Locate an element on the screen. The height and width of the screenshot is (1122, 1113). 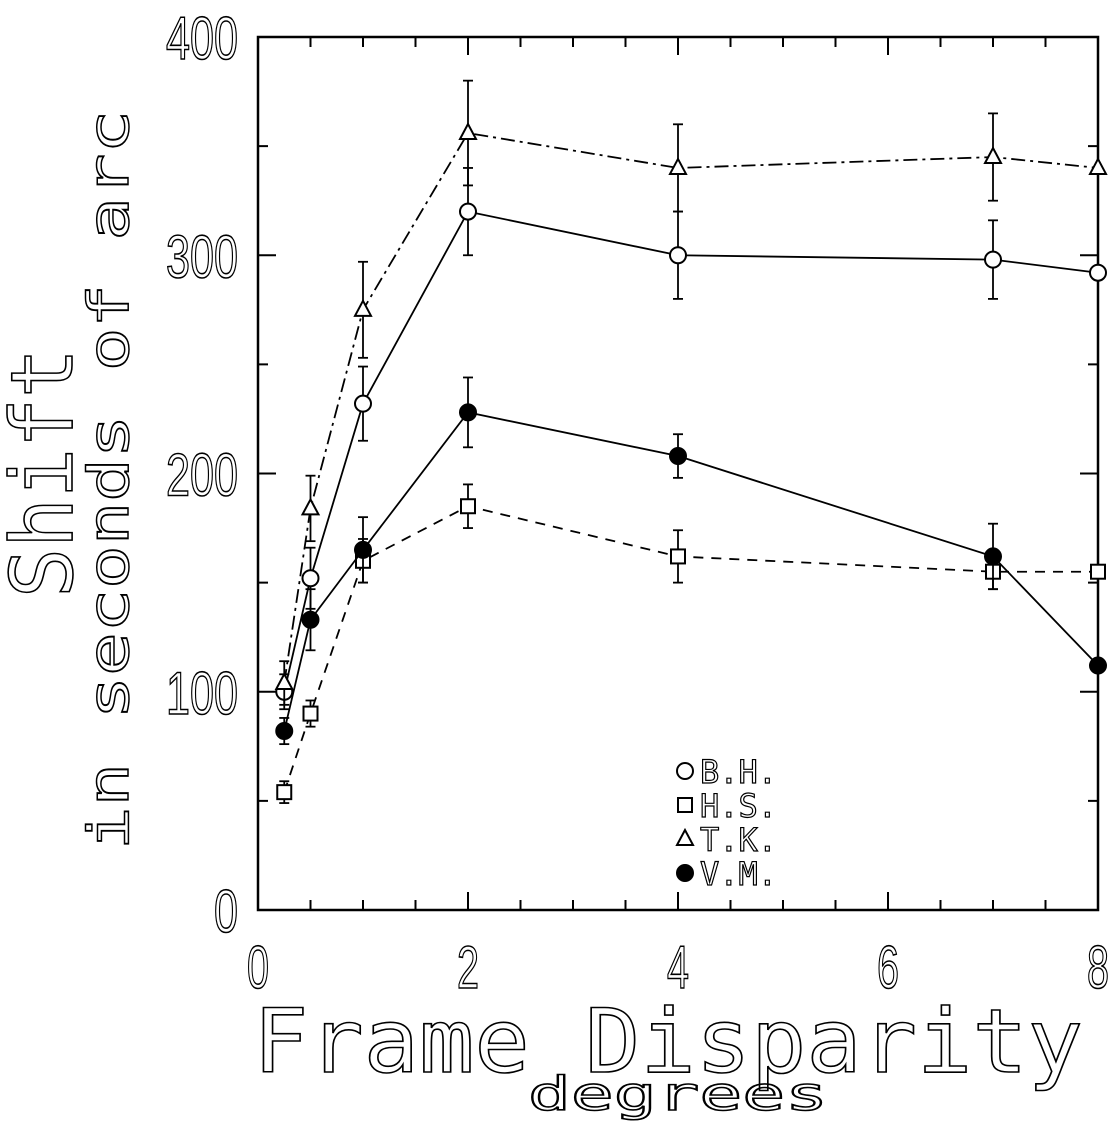
legend-label: V.M. is located at coordinates (738, 874).